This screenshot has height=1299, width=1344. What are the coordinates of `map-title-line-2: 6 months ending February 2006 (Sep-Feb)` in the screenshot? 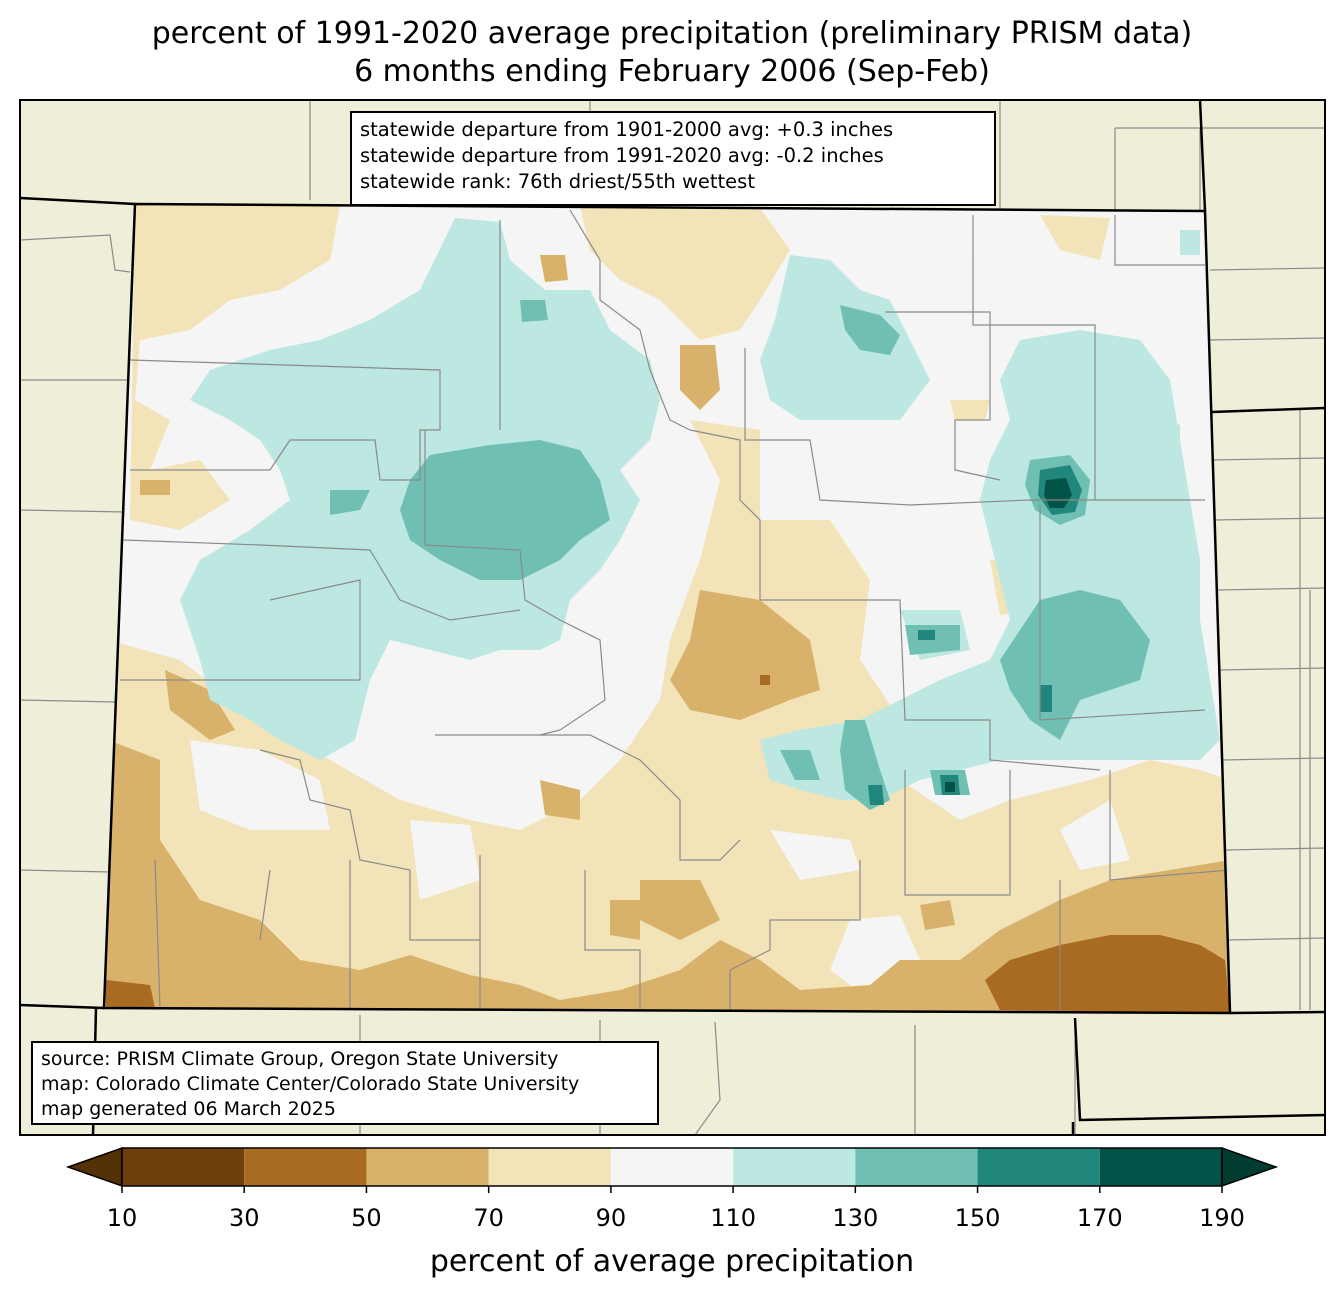 It's located at (672, 71).